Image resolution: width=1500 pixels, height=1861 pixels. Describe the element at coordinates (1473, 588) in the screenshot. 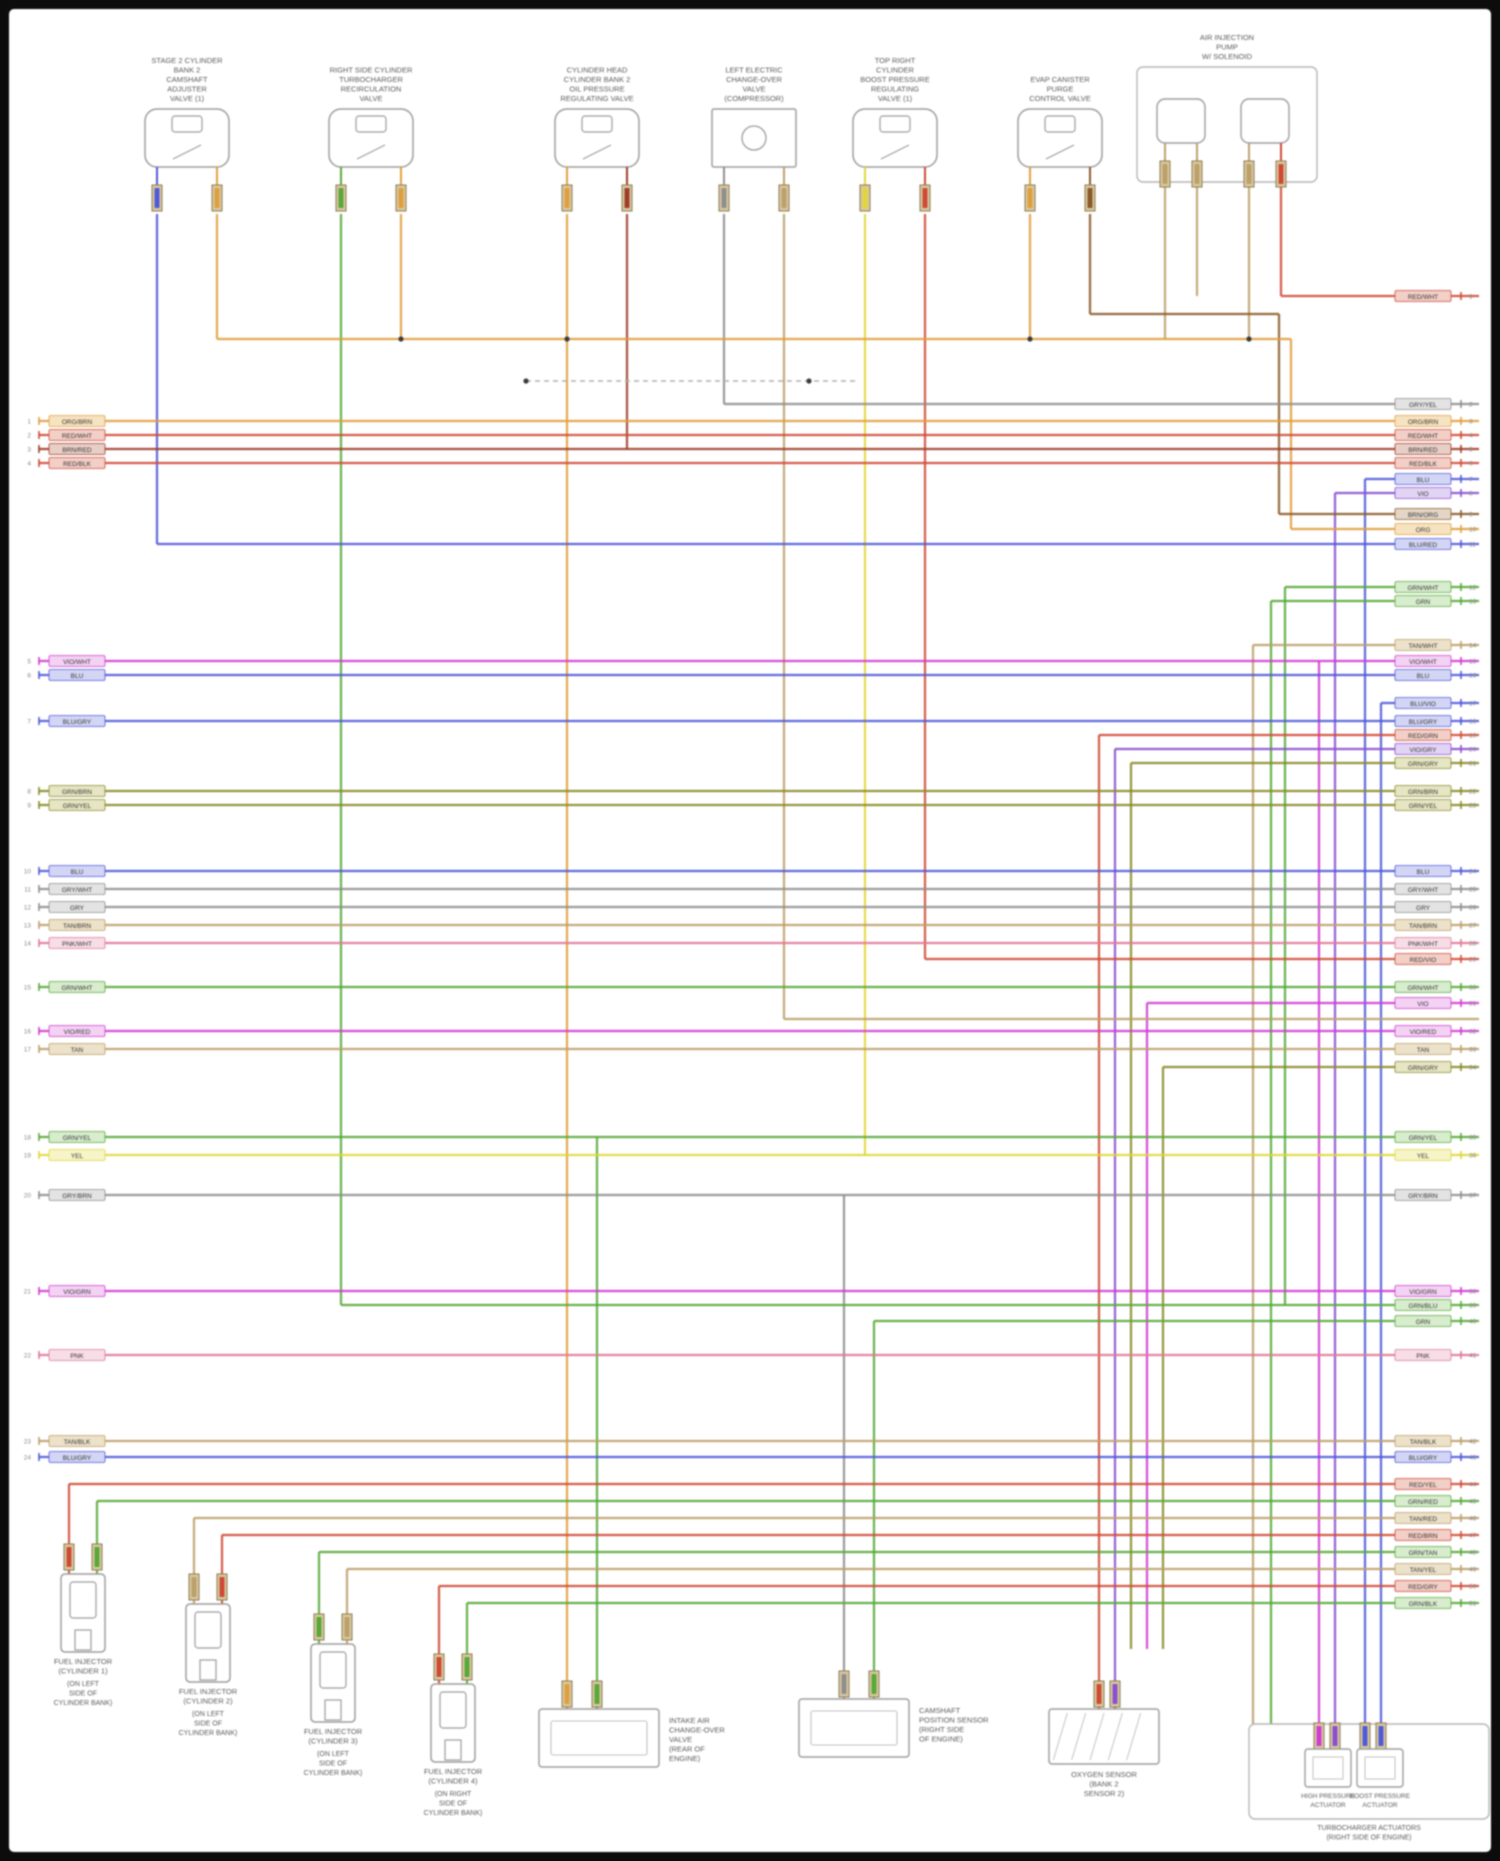

I see `svg-text: 12` at that location.